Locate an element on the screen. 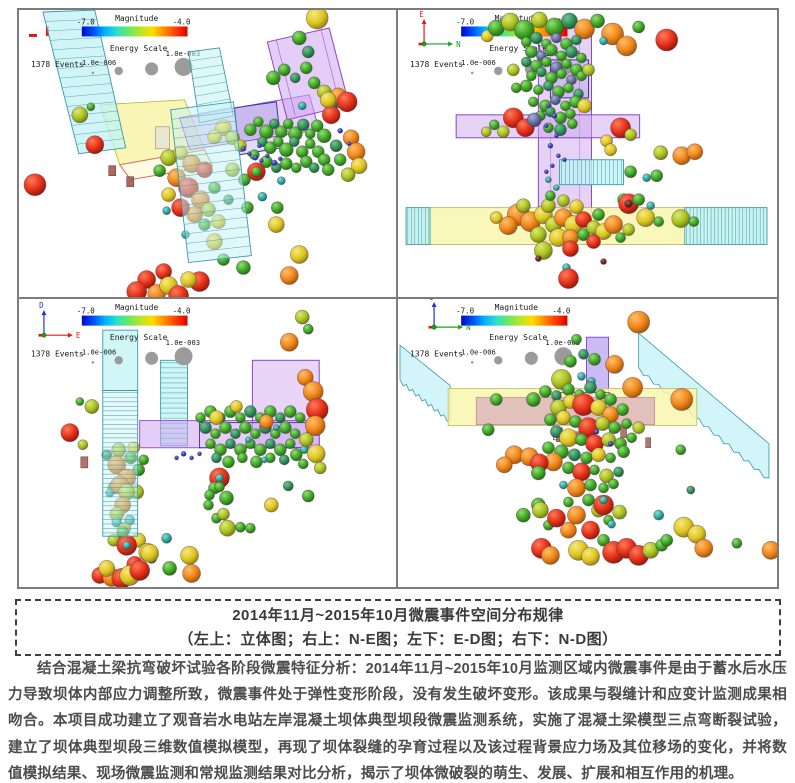  legend-energy-max-label: 1.0e-003 is located at coordinates (562, 342).